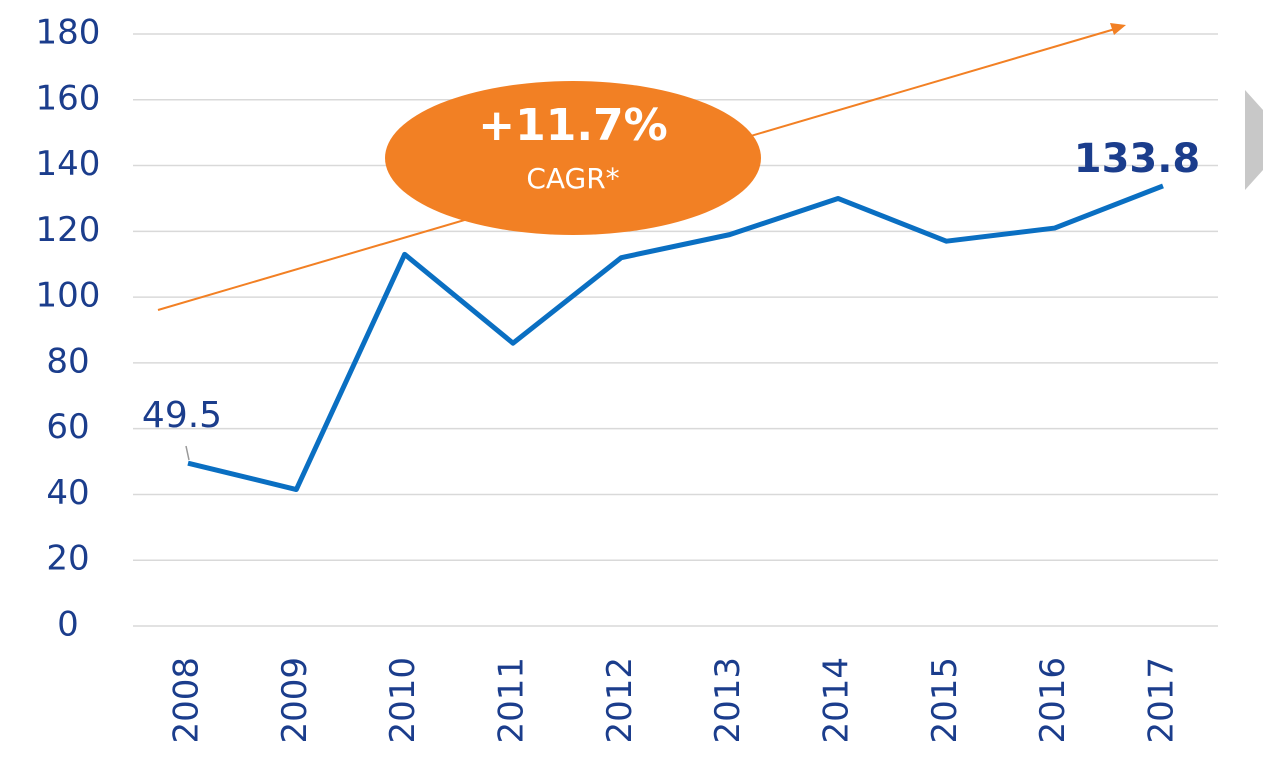 This screenshot has width=1263, height=760. I want to click on data-label: 49.5, so click(182, 415).